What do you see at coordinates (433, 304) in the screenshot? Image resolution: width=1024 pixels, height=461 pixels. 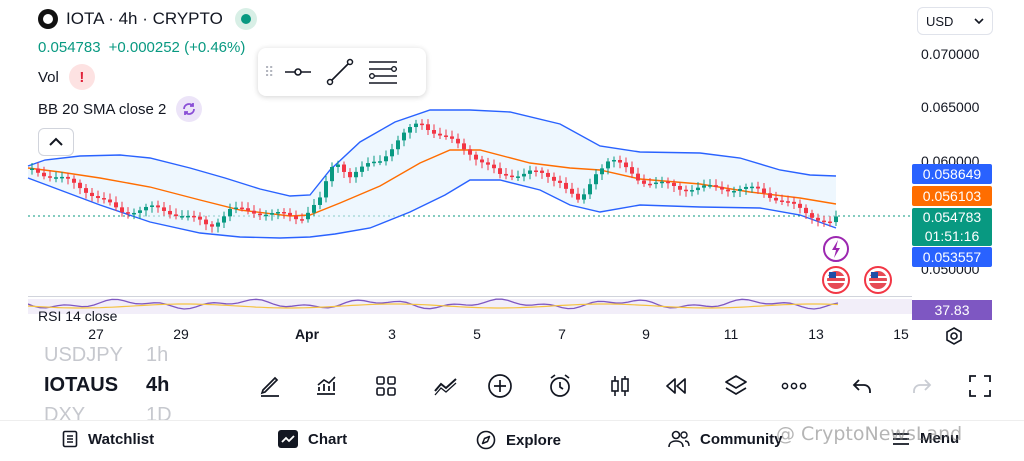 I see `rsi-line` at bounding box center [433, 304].